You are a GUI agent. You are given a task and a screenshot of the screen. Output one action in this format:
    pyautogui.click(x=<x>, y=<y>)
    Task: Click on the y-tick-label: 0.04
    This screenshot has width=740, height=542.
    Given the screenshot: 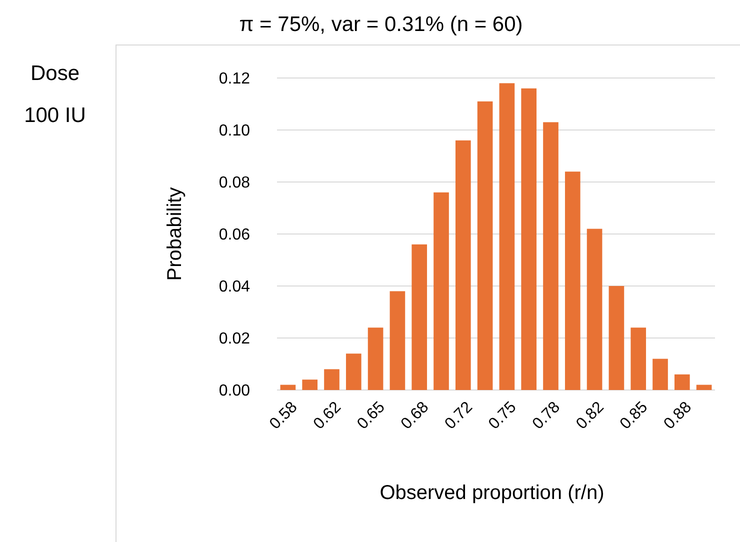 What is the action you would take?
    pyautogui.click(x=234, y=287)
    